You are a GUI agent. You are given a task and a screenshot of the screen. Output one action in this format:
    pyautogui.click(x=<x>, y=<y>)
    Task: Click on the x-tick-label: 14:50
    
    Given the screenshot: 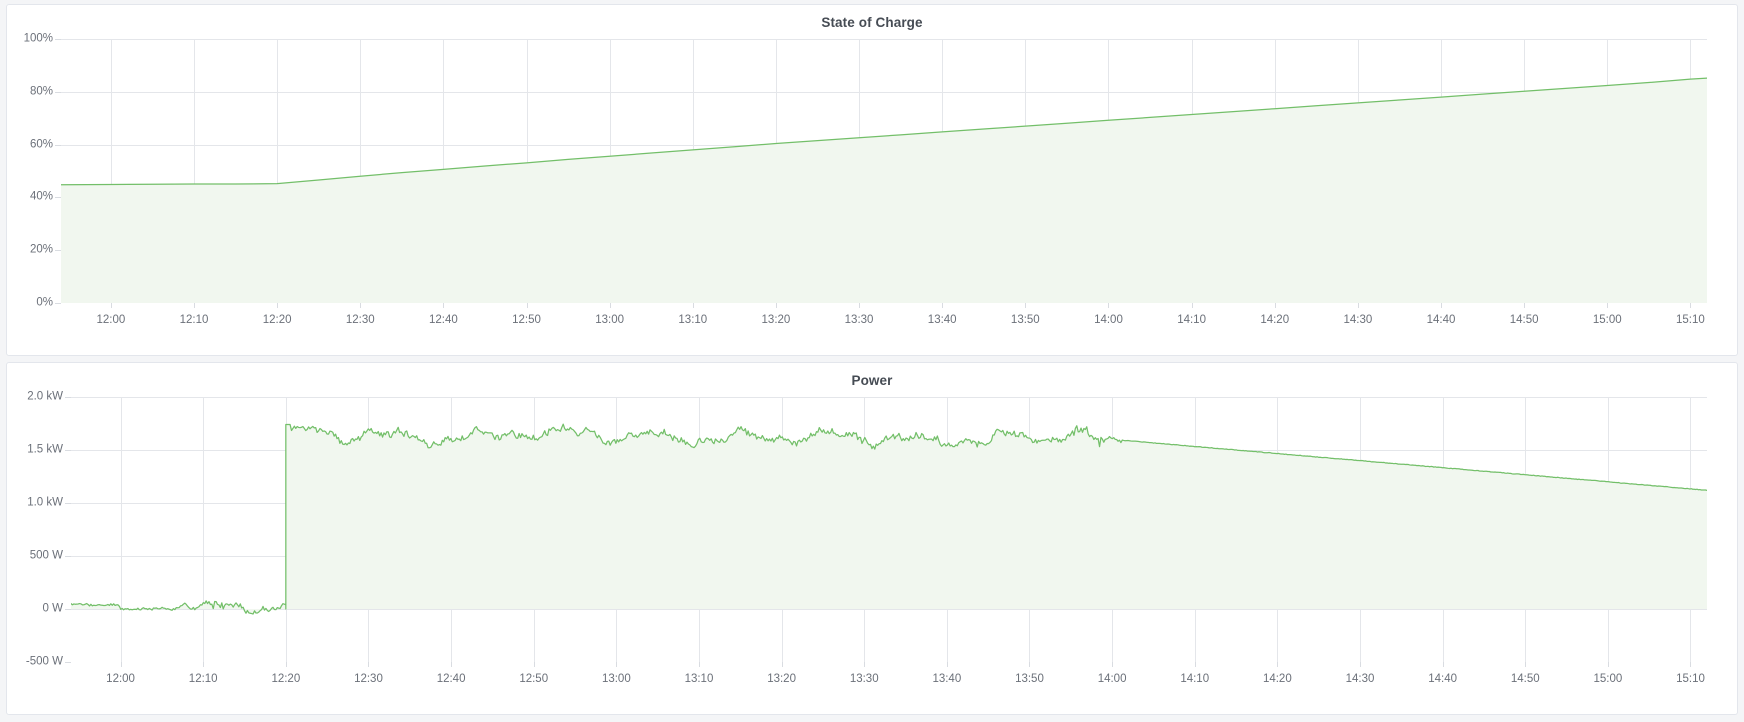 What is the action you would take?
    pyautogui.click(x=1524, y=320)
    